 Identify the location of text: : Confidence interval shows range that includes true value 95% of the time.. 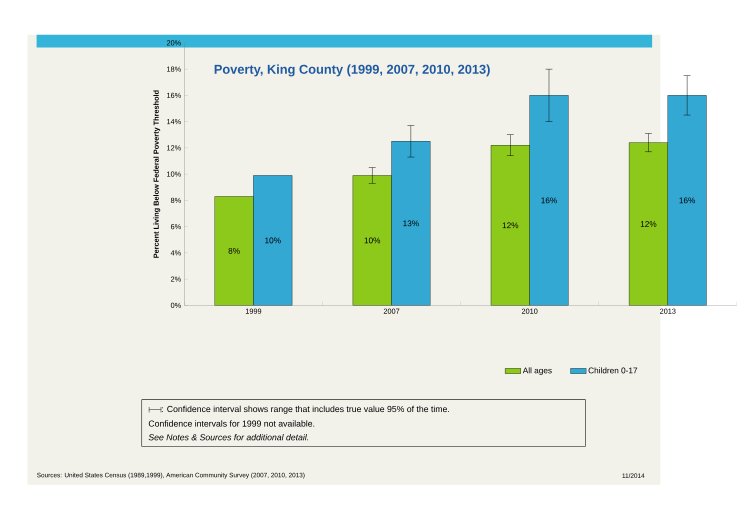
(305, 410).